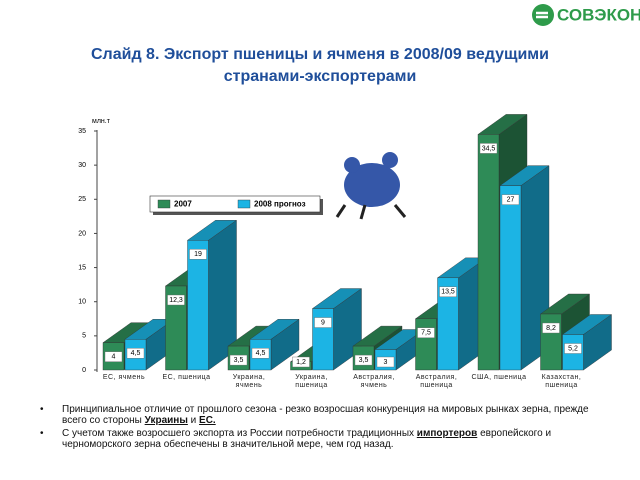  Describe the element at coordinates (249, 381) in the screenshot. I see `x-tick-label: Украина, ячмень` at that location.